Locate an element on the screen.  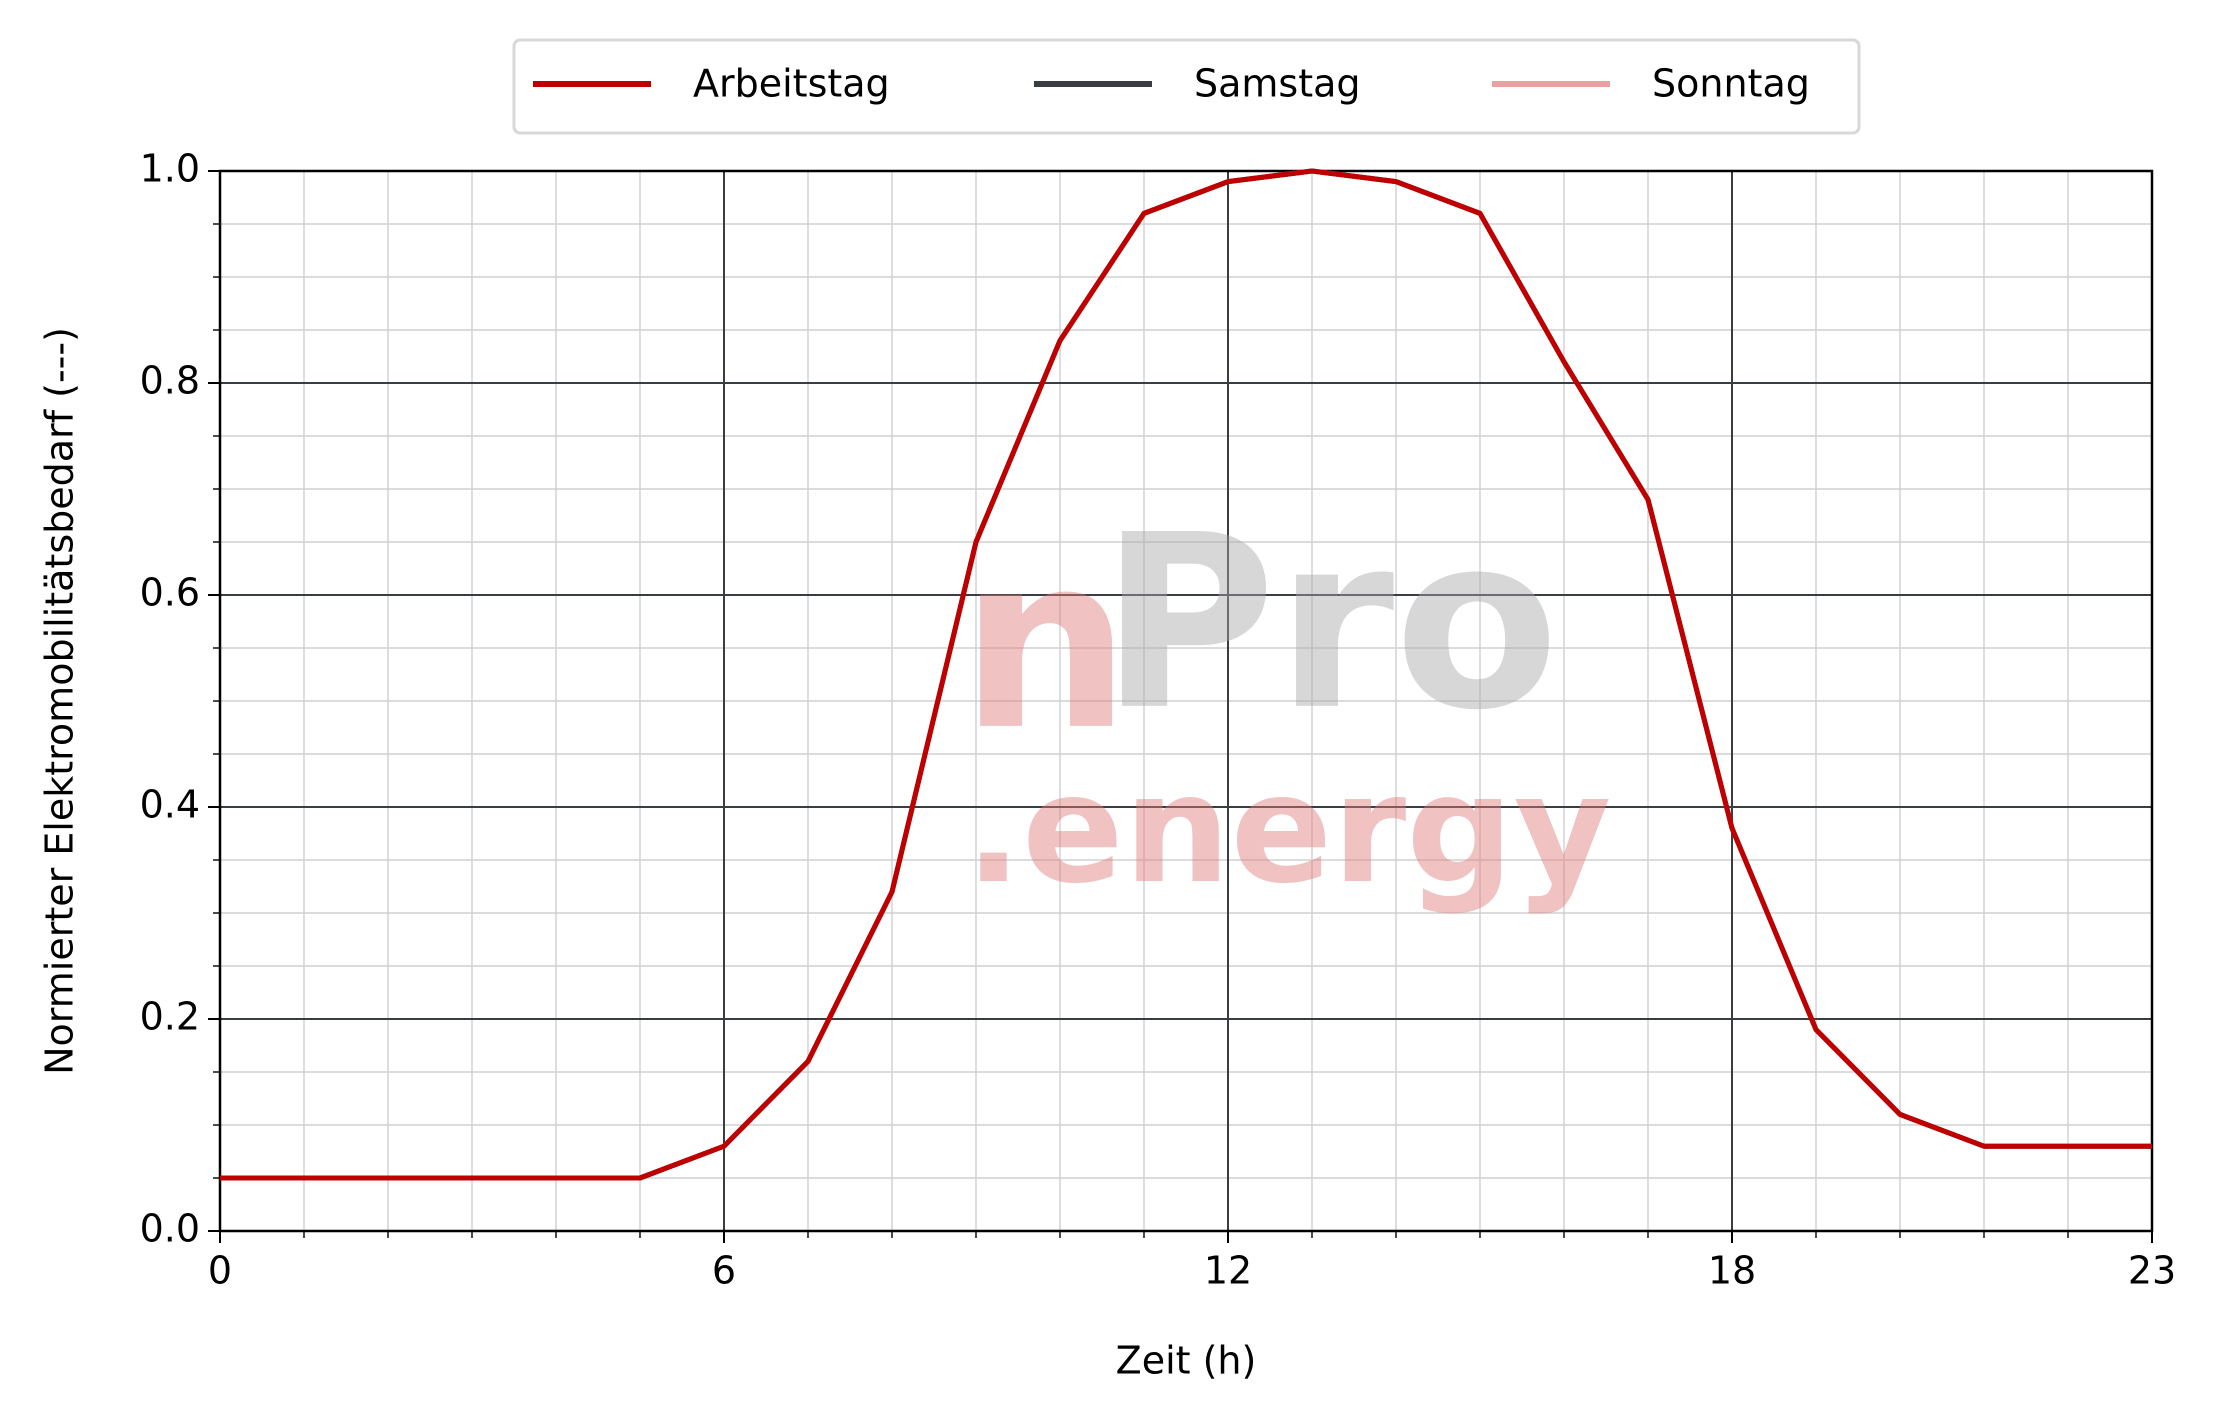
y-tick-label: 0.6 is located at coordinates (170, 593).